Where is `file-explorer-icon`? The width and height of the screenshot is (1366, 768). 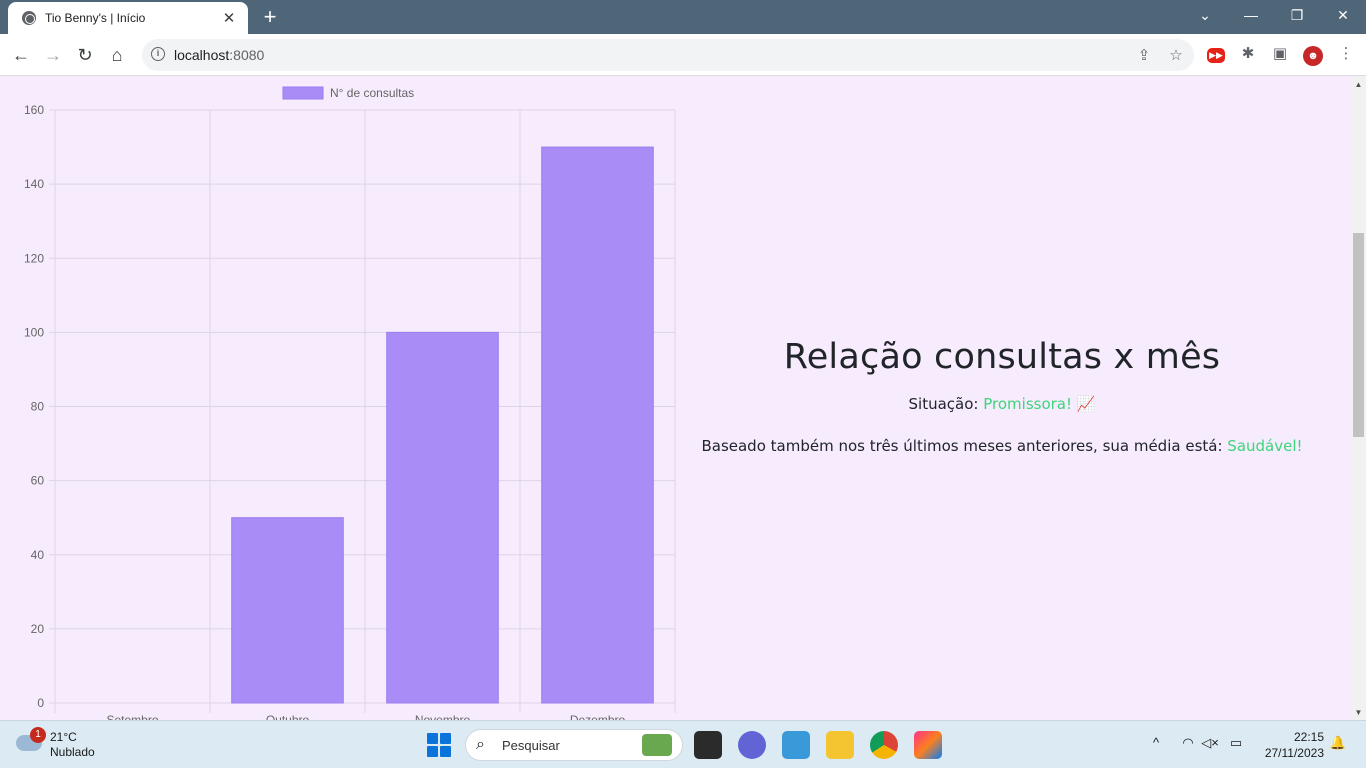
file-explorer-icon is located at coordinates (840, 745).